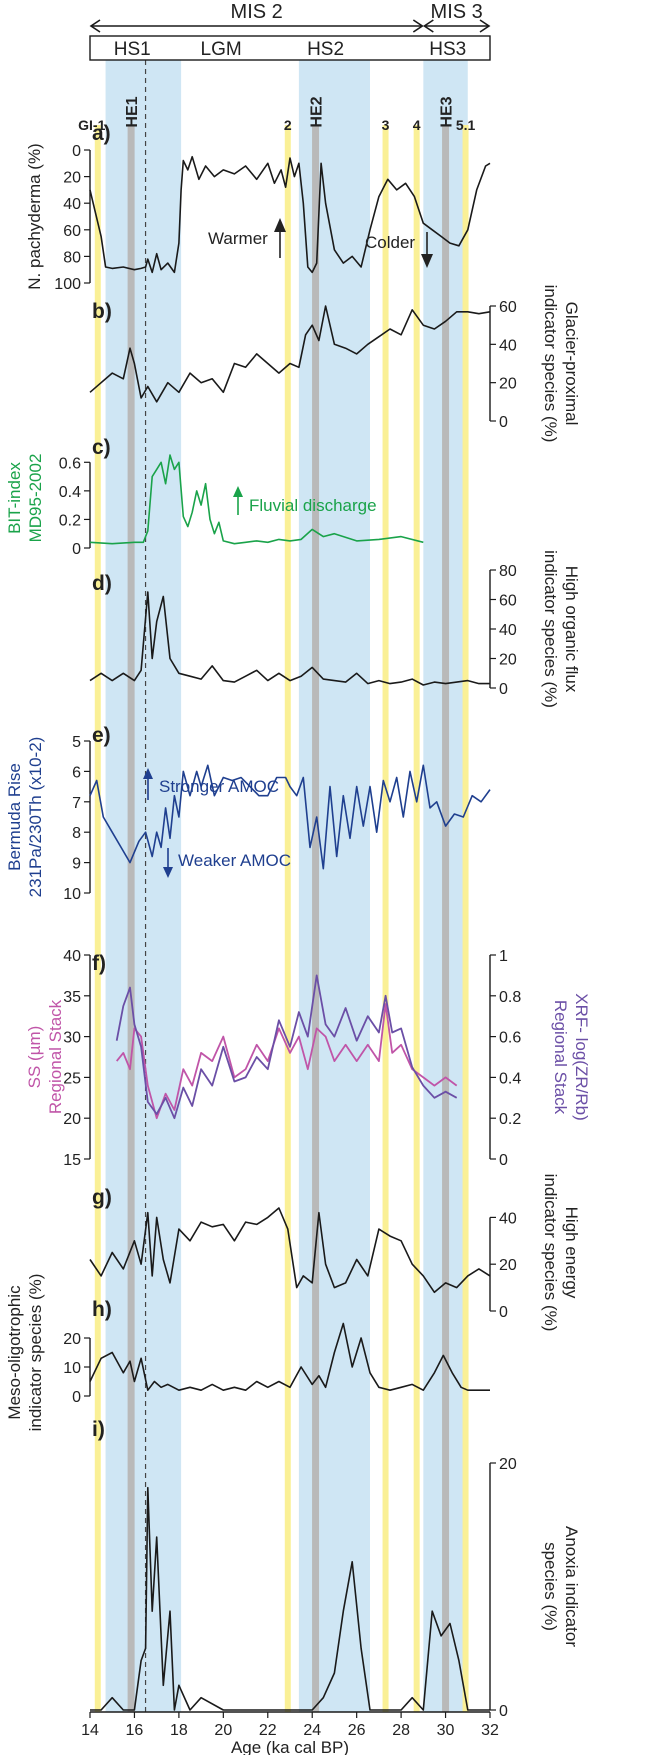 The width and height of the screenshot is (645, 1755). What do you see at coordinates (510, 1038) in the screenshot?
I see `y-tick-label: 0.6` at bounding box center [510, 1038].